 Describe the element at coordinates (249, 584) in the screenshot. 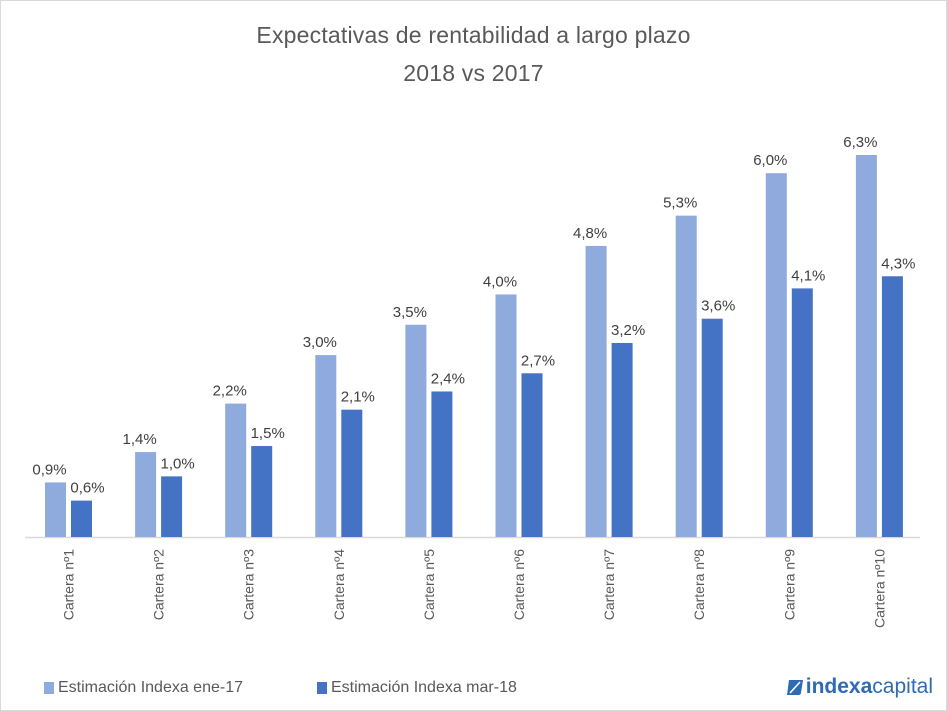

I see `x-tick-label-3: Cartera nº3` at that location.